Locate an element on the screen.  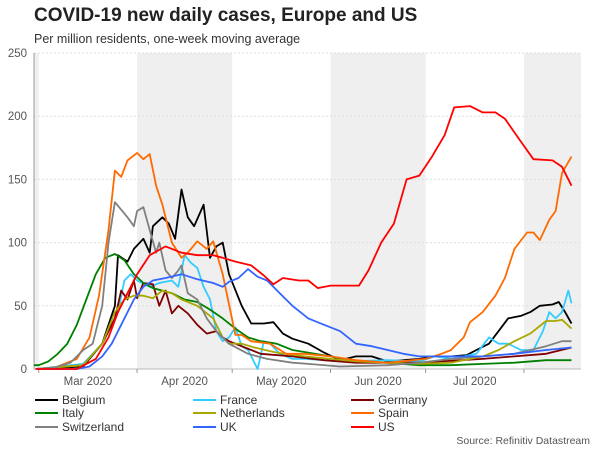
x-tick-label: Jun 2020 is located at coordinates (377, 382).